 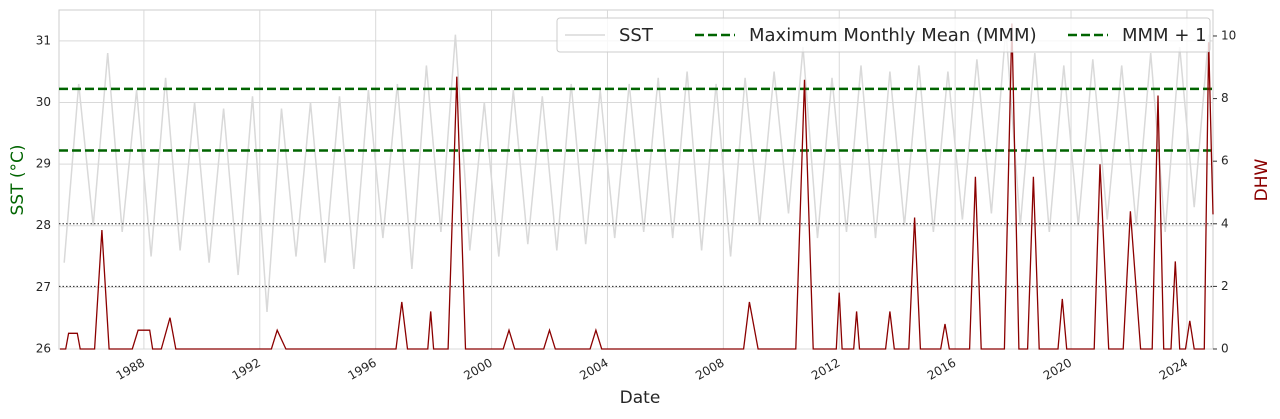 I want to click on legend-label: MMM + 1, so click(x=1164, y=35).